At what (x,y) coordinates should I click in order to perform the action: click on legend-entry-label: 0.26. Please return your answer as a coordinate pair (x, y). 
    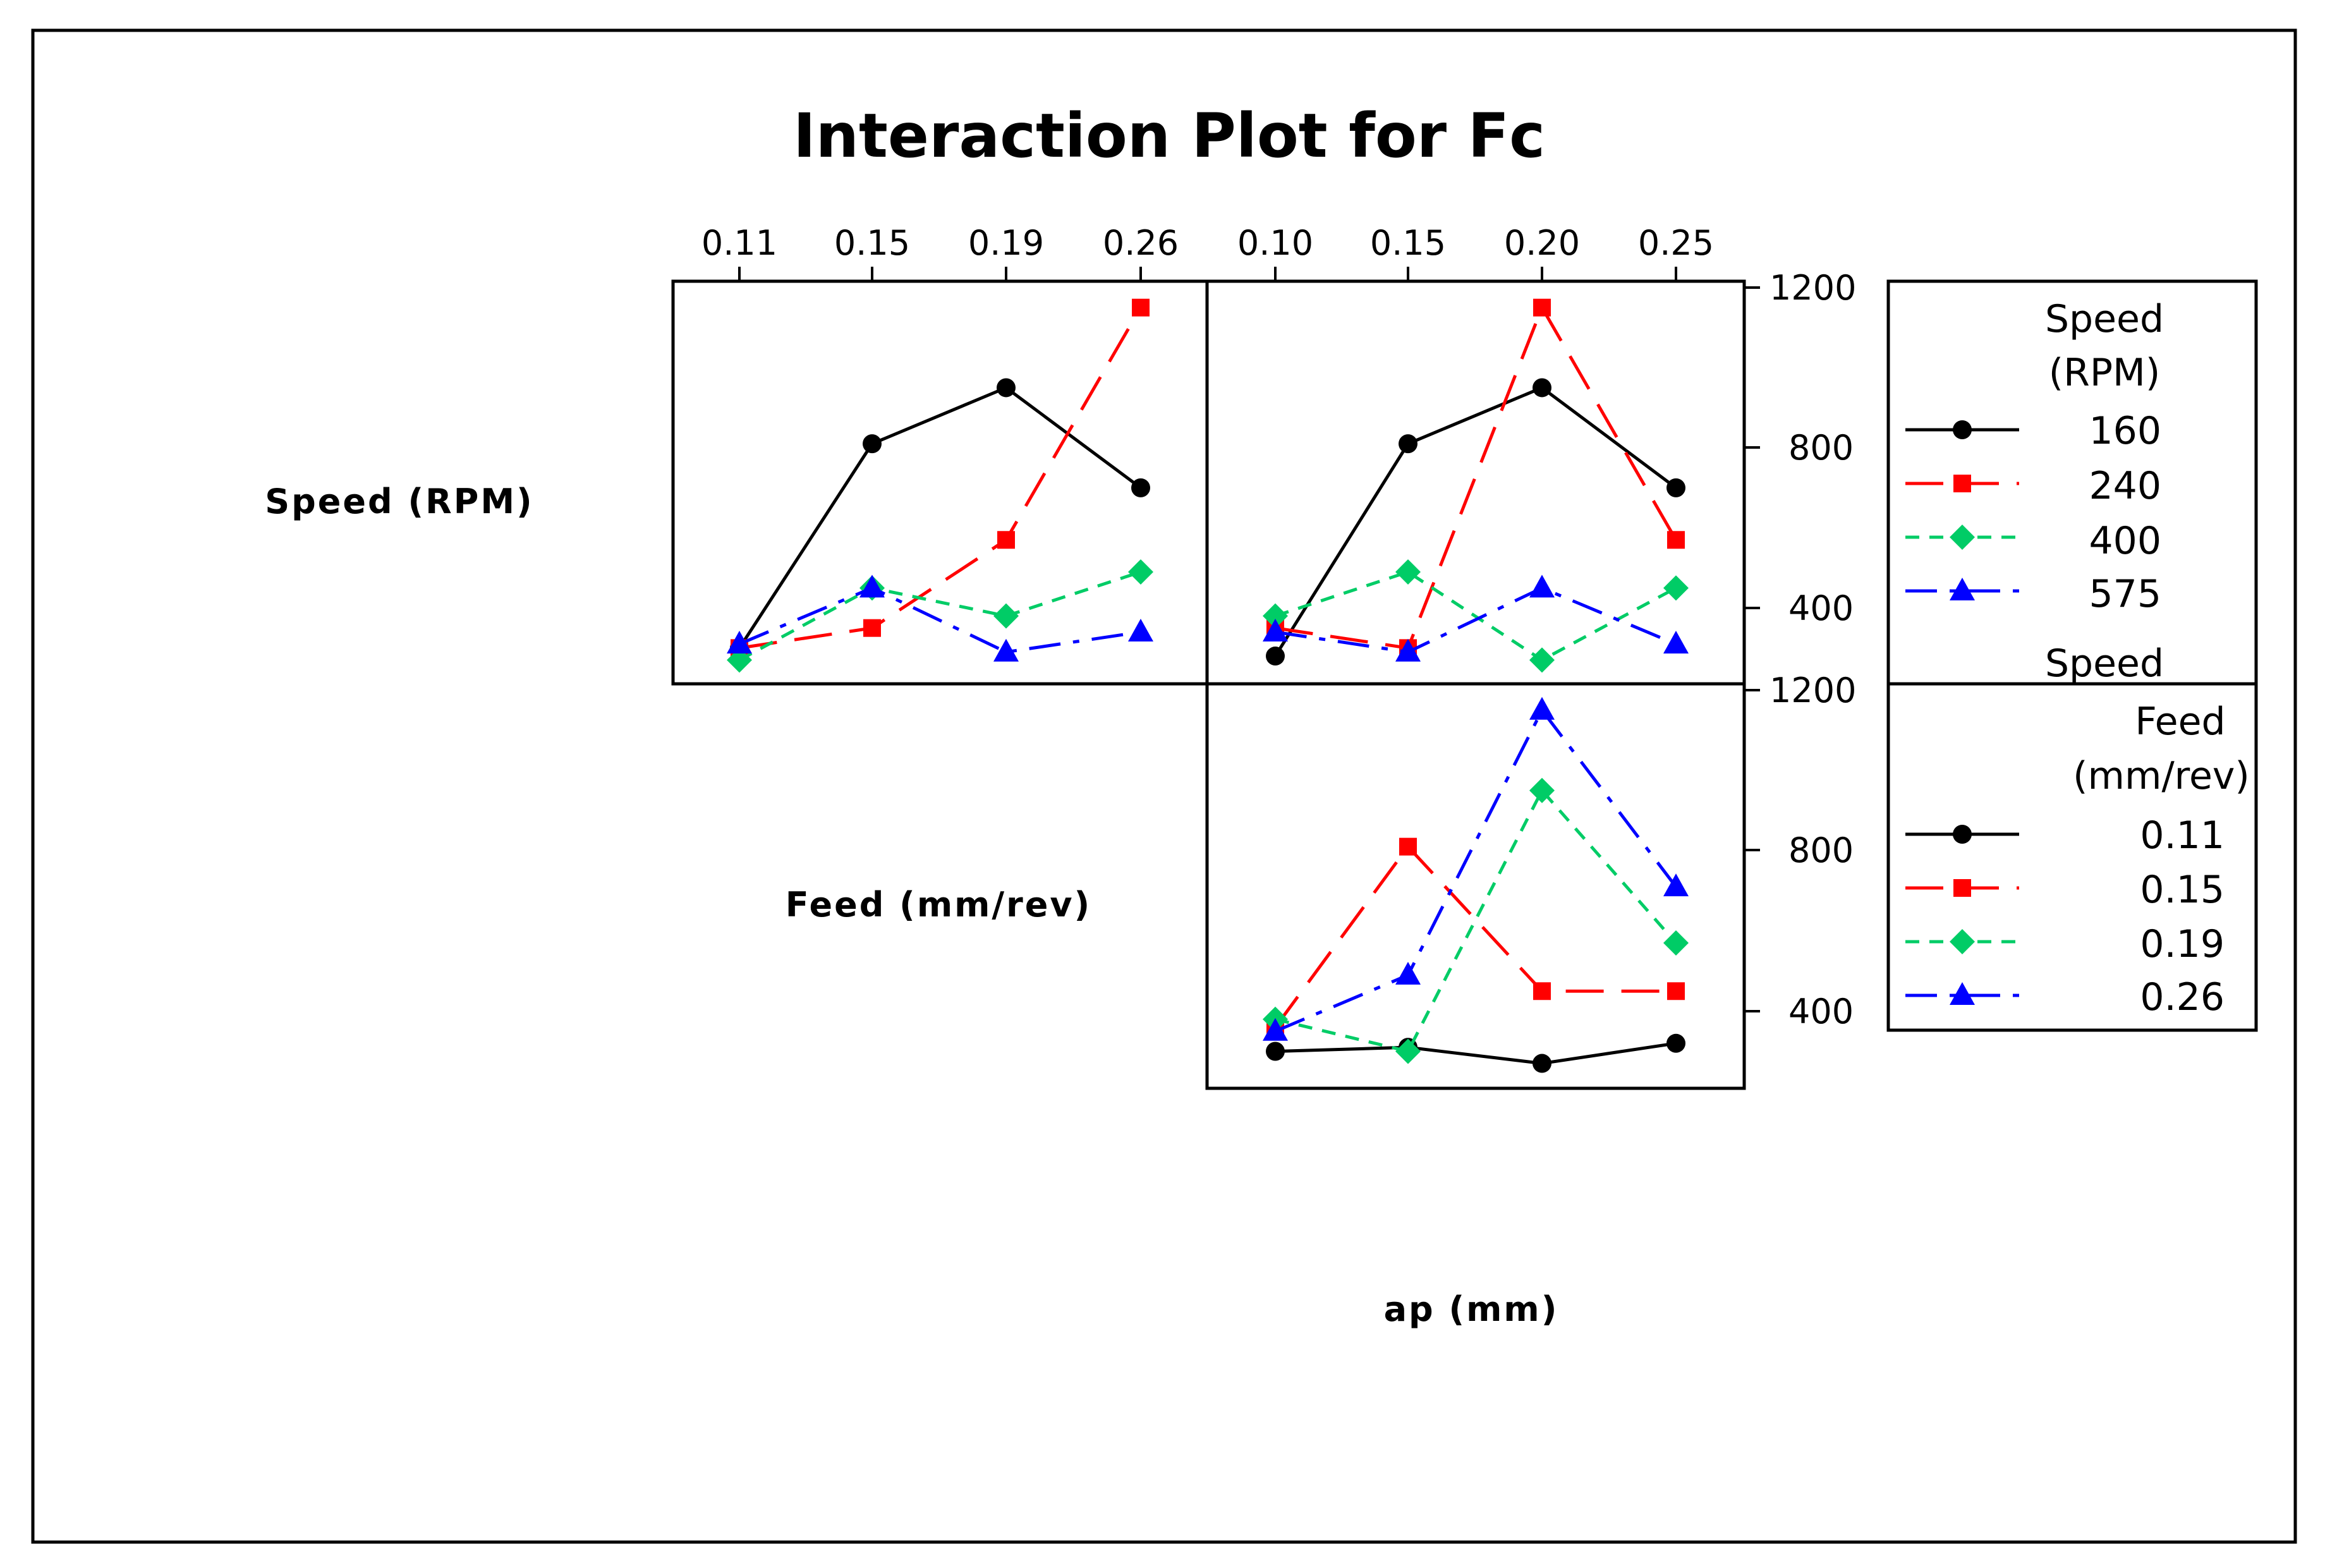
    Looking at the image, I should click on (2182, 997).